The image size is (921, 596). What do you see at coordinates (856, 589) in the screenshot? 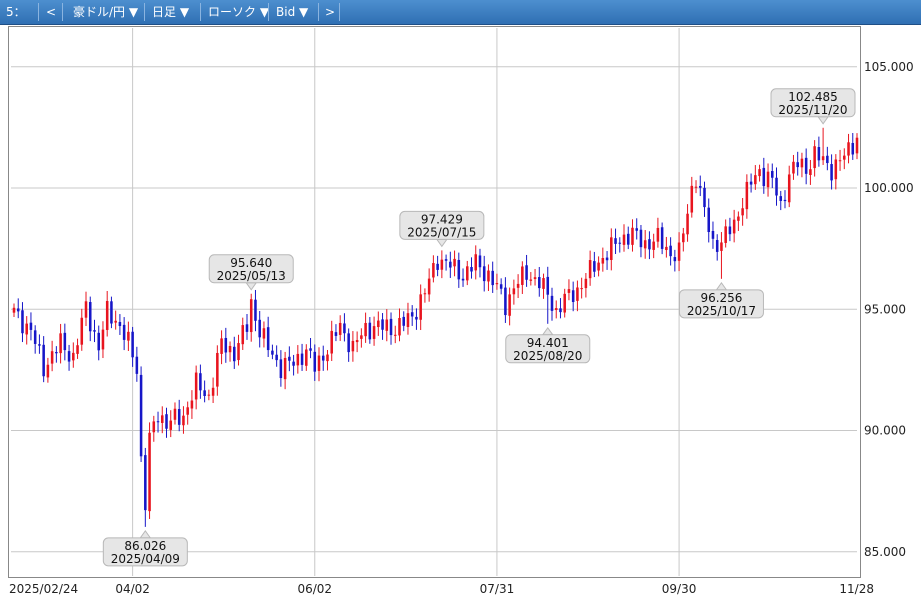
I see `x-tick-label: 11/28` at bounding box center [856, 589].